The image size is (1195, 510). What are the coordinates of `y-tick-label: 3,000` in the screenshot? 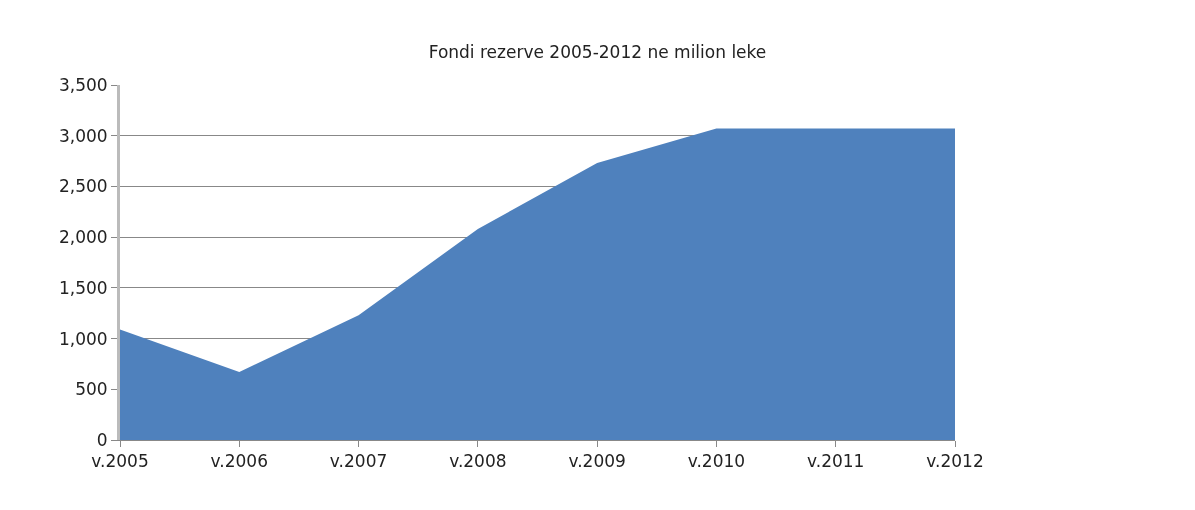 It's located at (83, 135).